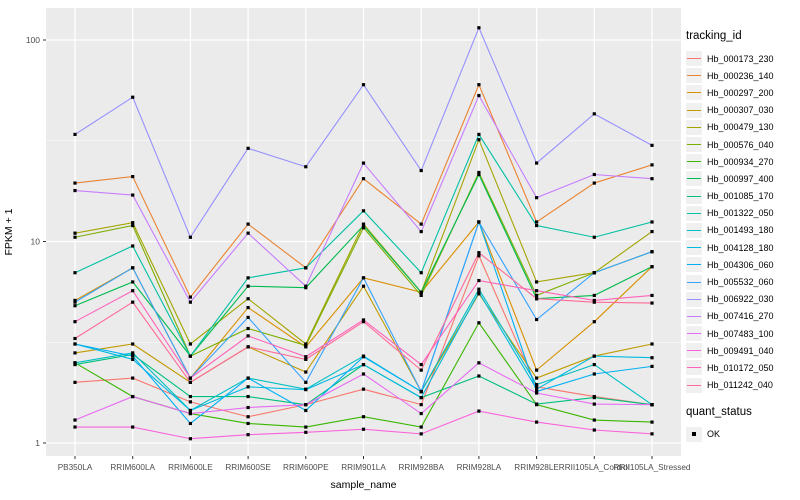 This screenshot has width=800, height=500. I want to click on x-axis-title: sample_name, so click(364, 485).